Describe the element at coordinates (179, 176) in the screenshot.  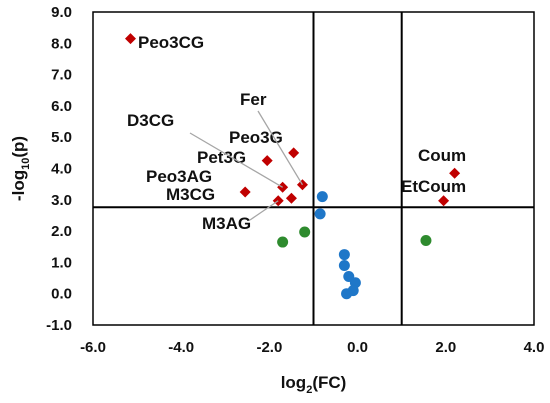
I see `point-label-peo3ag: Peo3AG` at that location.